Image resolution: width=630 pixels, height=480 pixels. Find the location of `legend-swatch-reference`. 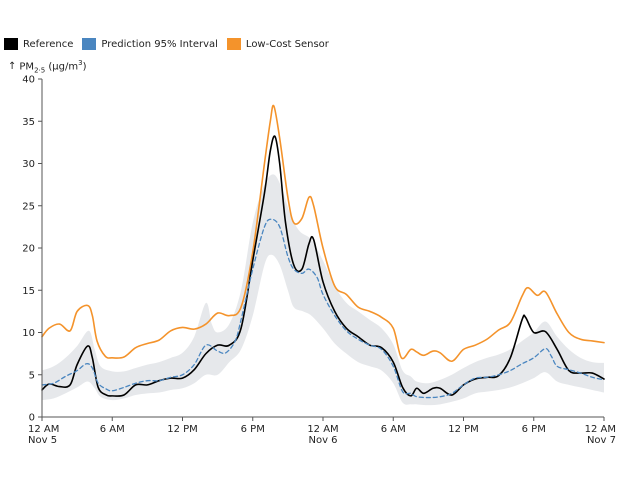

legend-swatch-reference is located at coordinates (11, 44).